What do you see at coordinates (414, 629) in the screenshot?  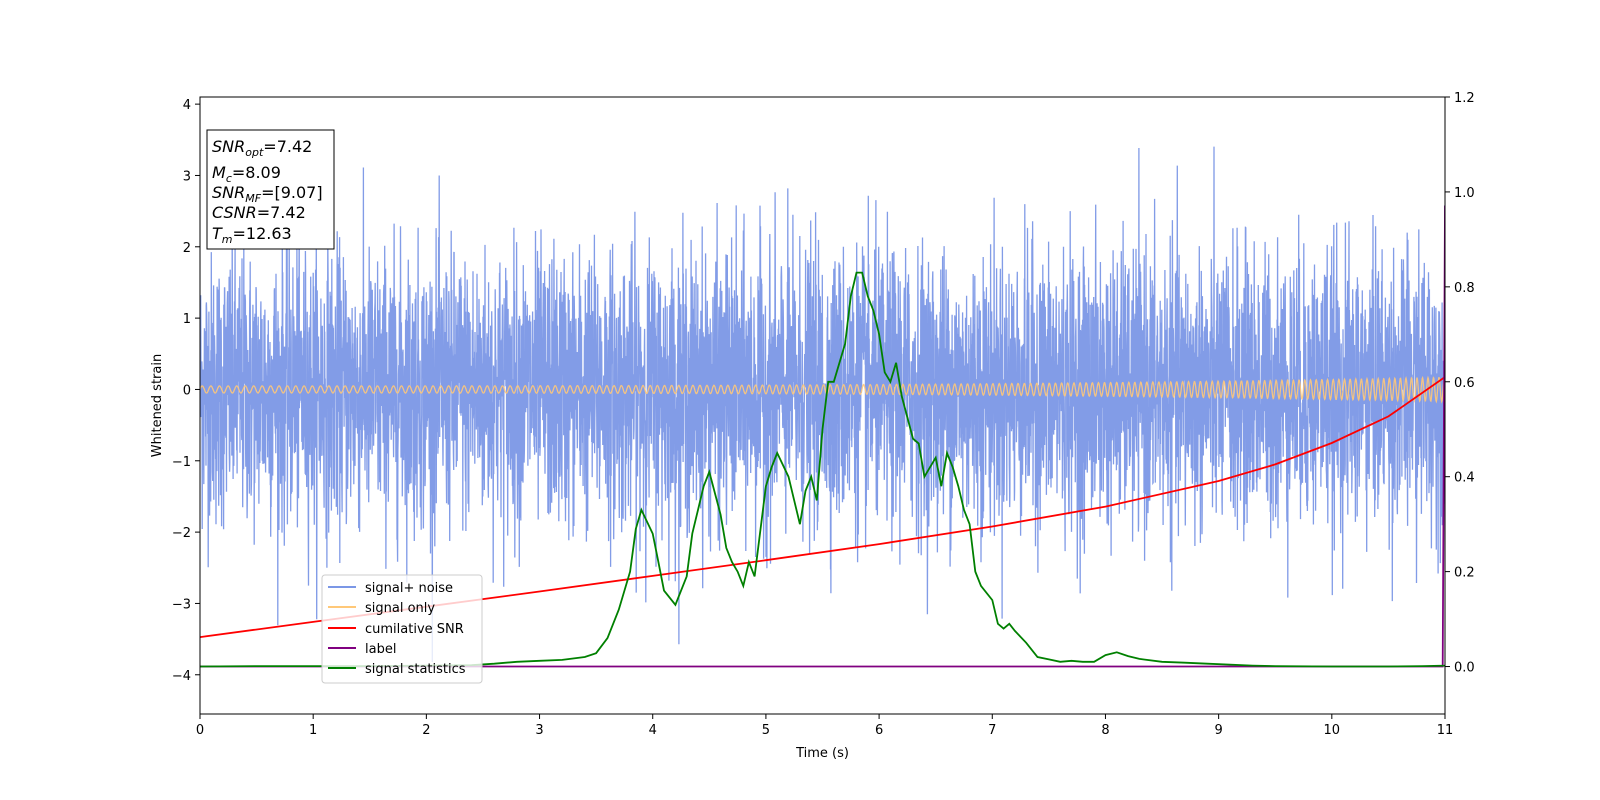 I see `legend-label-cumulative-snr: cumilative SNR` at bounding box center [414, 629].